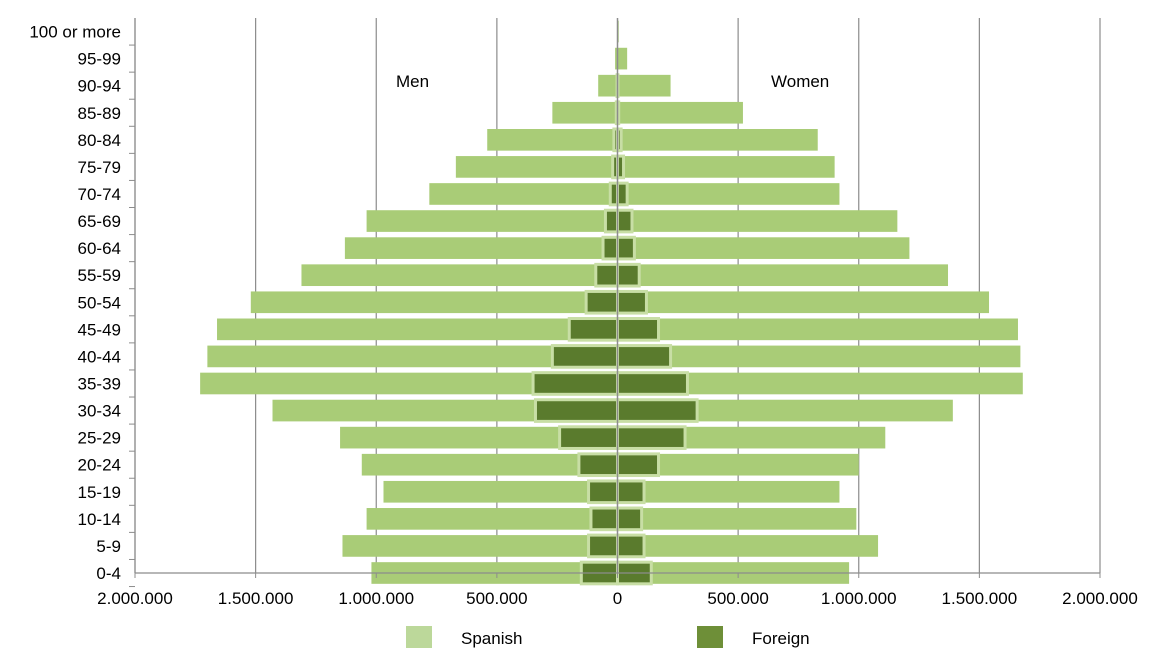  Describe the element at coordinates (99, 248) in the screenshot. I see `y-tick-label-60-64: 60-64` at that location.